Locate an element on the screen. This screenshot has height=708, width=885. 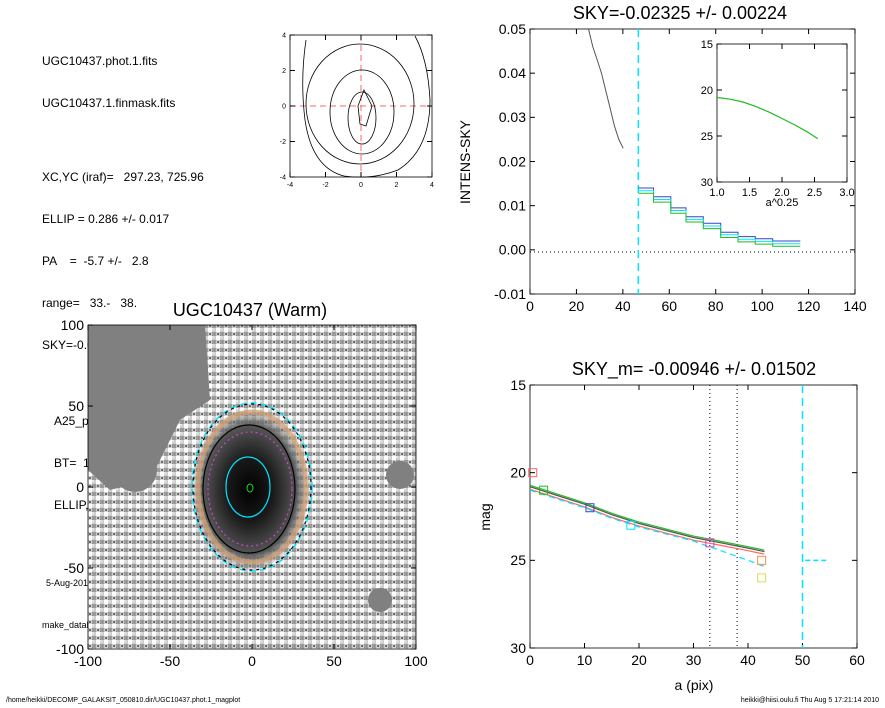
y-tick-label: 0.05 is located at coordinates (512, 29).